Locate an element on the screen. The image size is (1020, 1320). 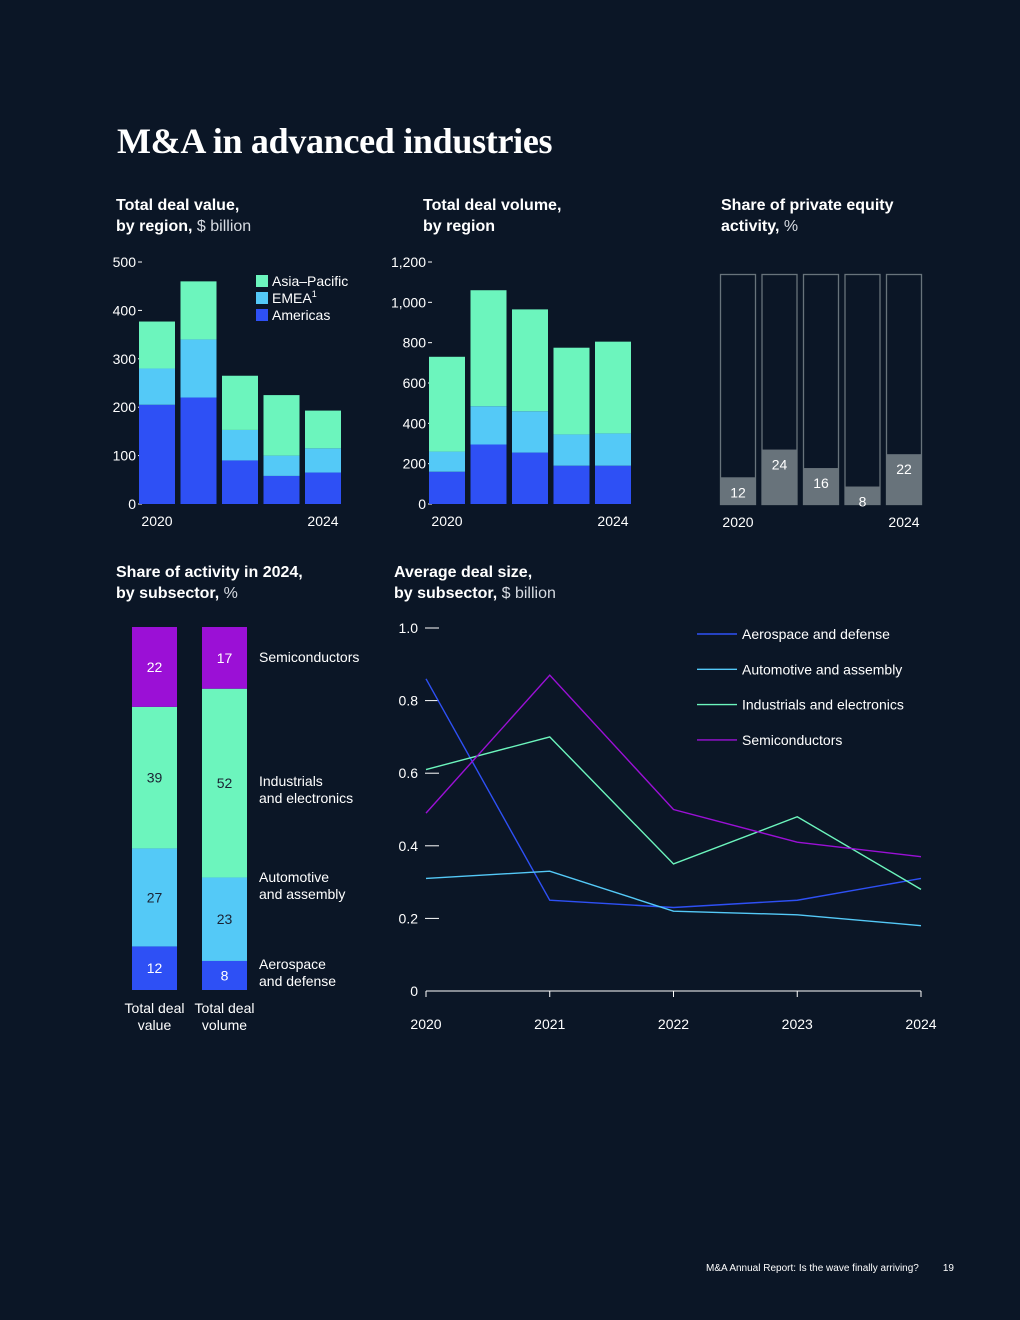
avg-deal-size-ytick-label: 0 is located at coordinates (414, 991).